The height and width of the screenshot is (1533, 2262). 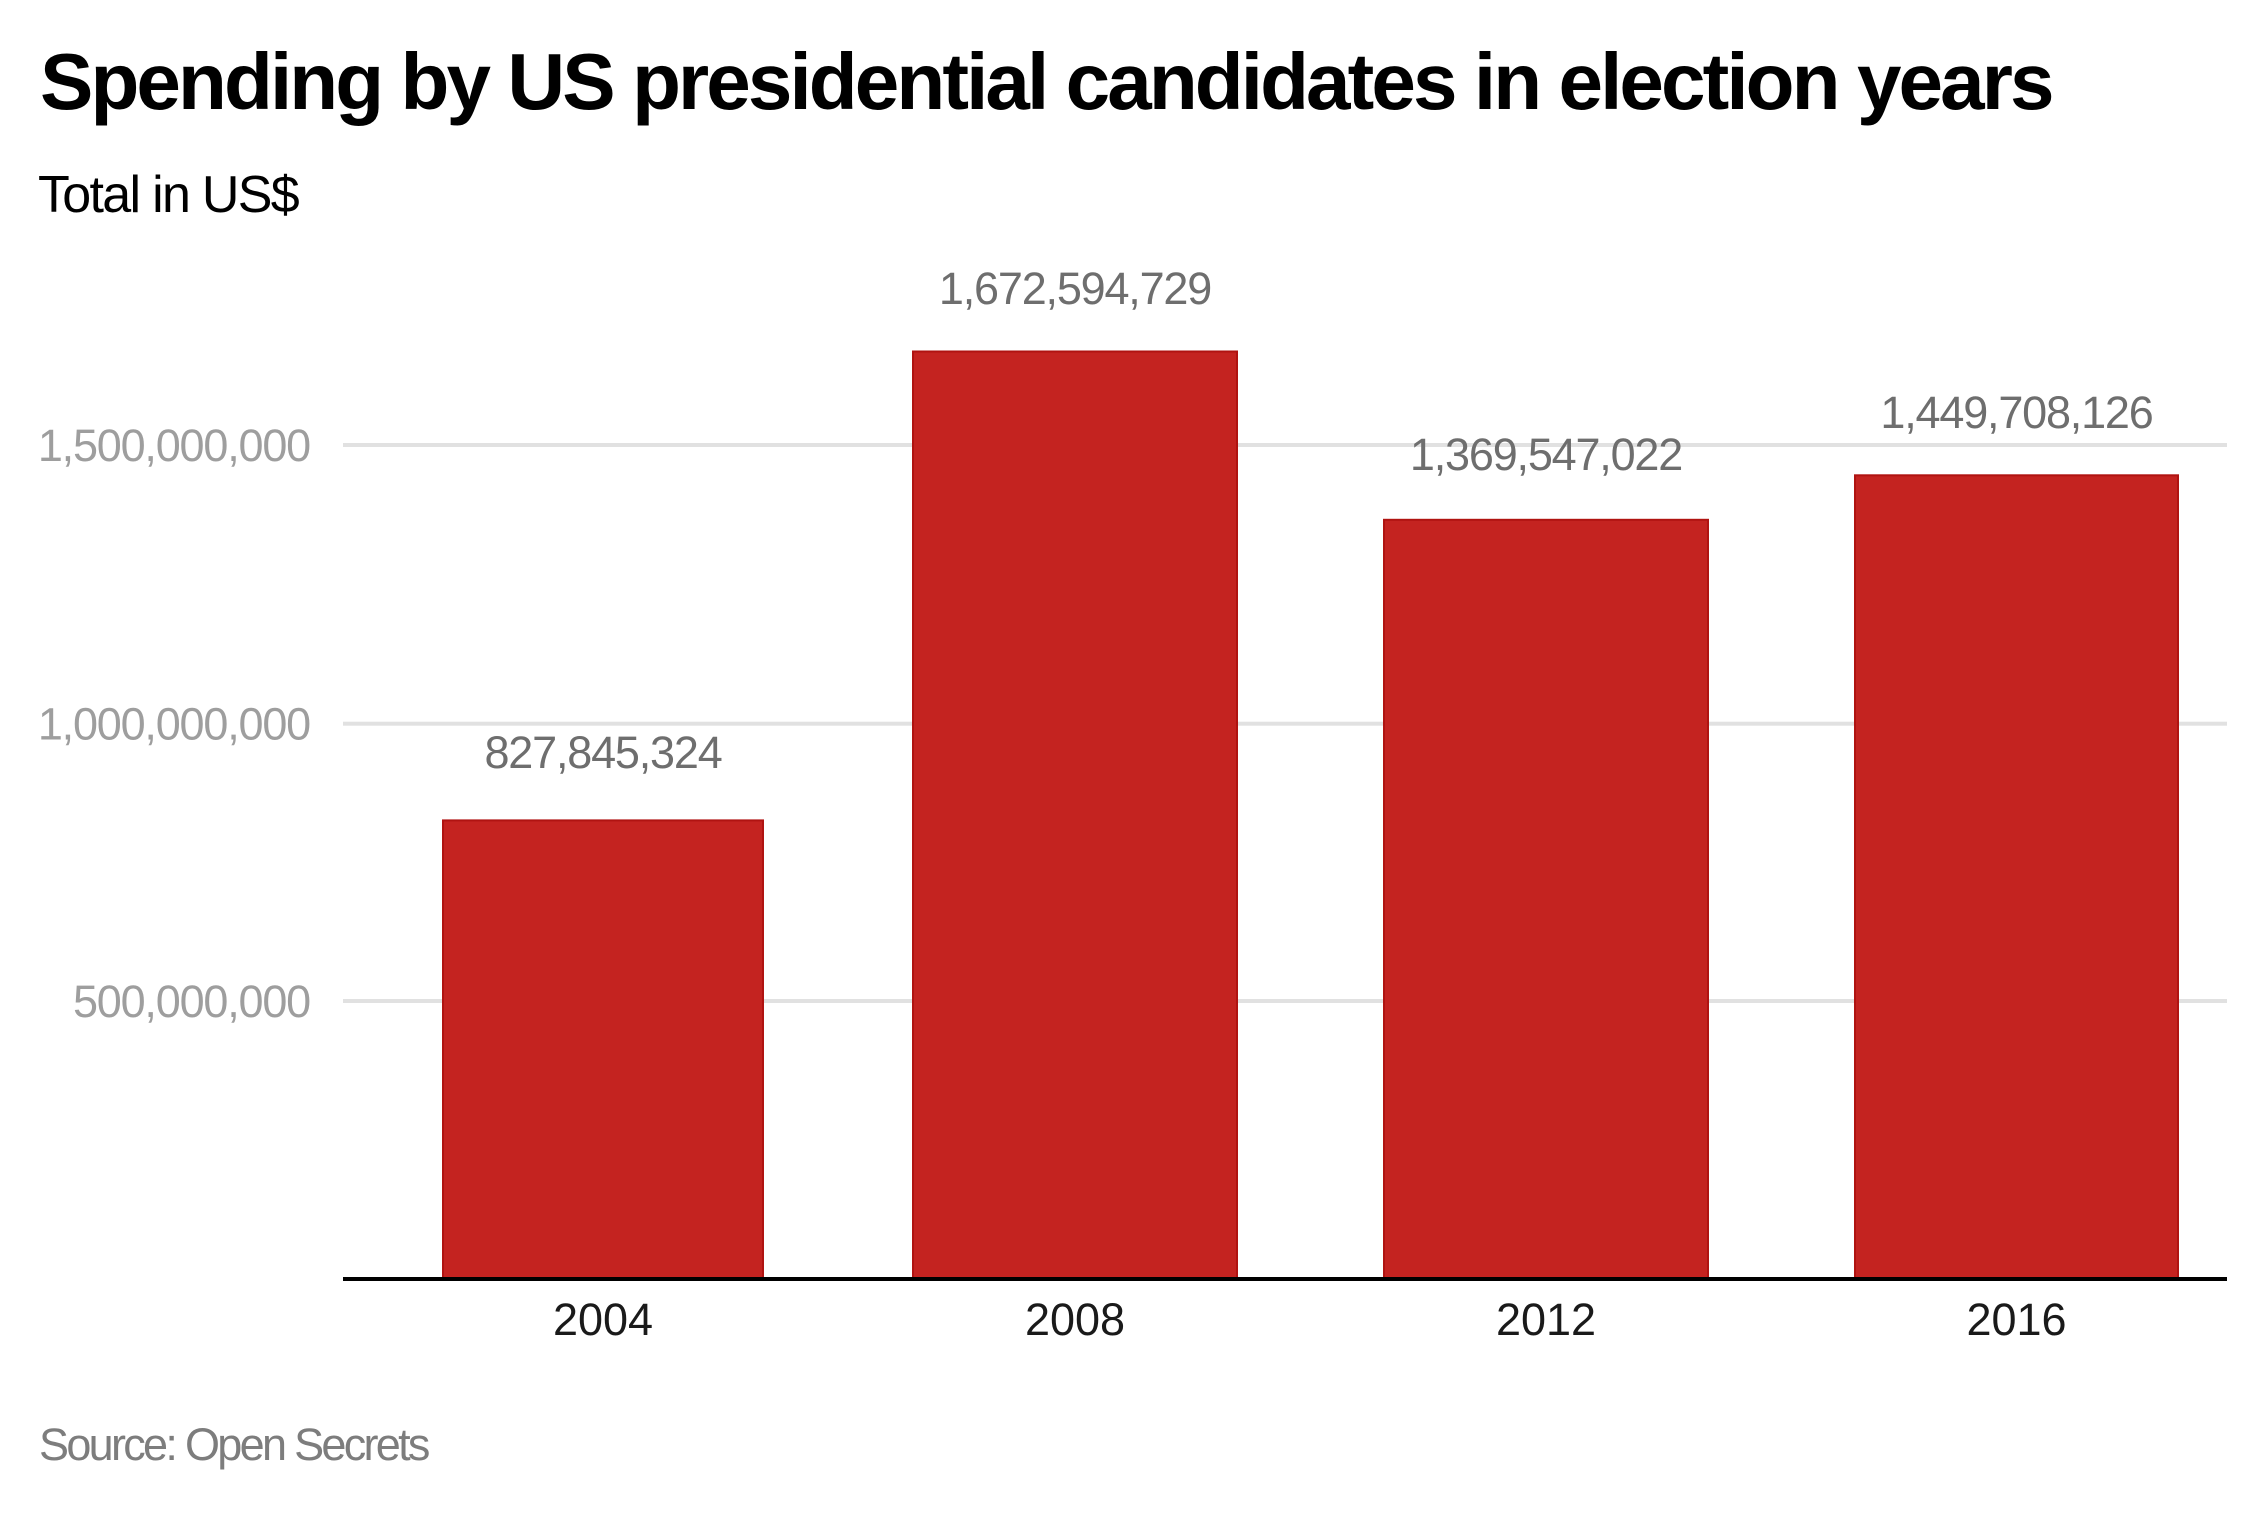 What do you see at coordinates (169, 195) in the screenshot?
I see `svg-text: Total in US$` at bounding box center [169, 195].